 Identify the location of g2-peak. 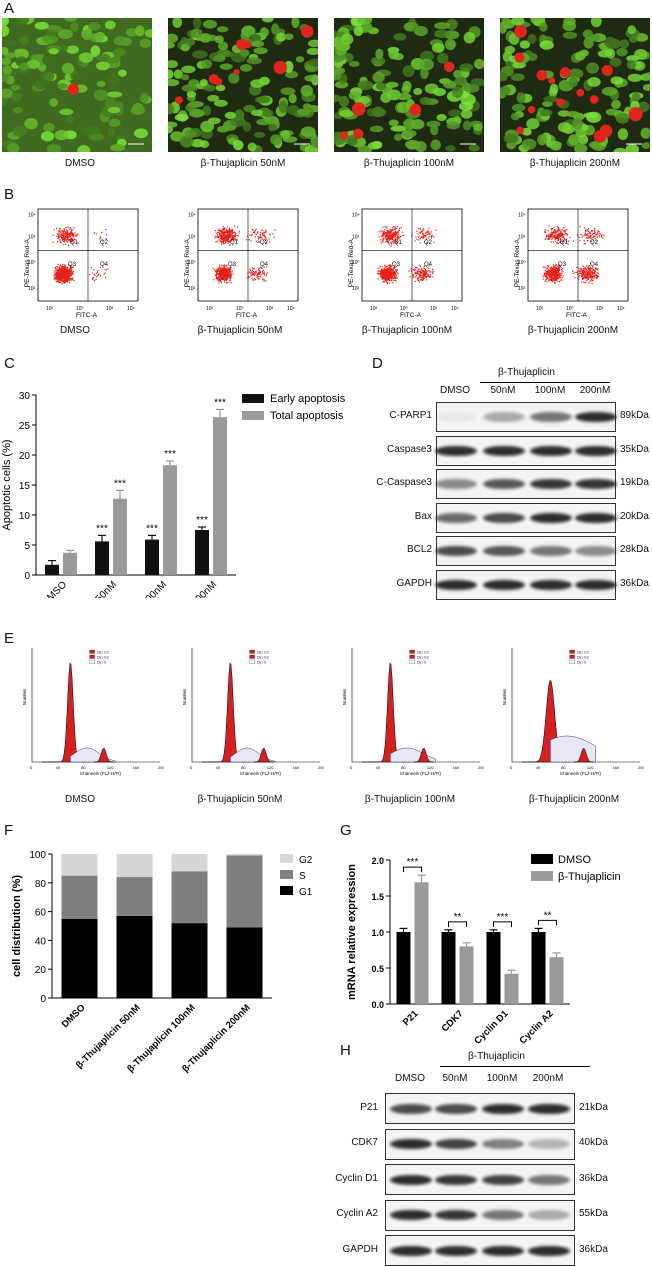
(263, 755).